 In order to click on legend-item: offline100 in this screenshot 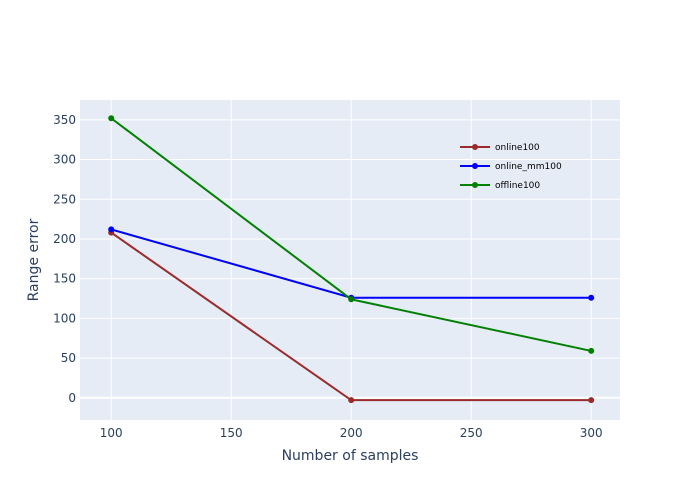, I will do `click(500, 186)`.